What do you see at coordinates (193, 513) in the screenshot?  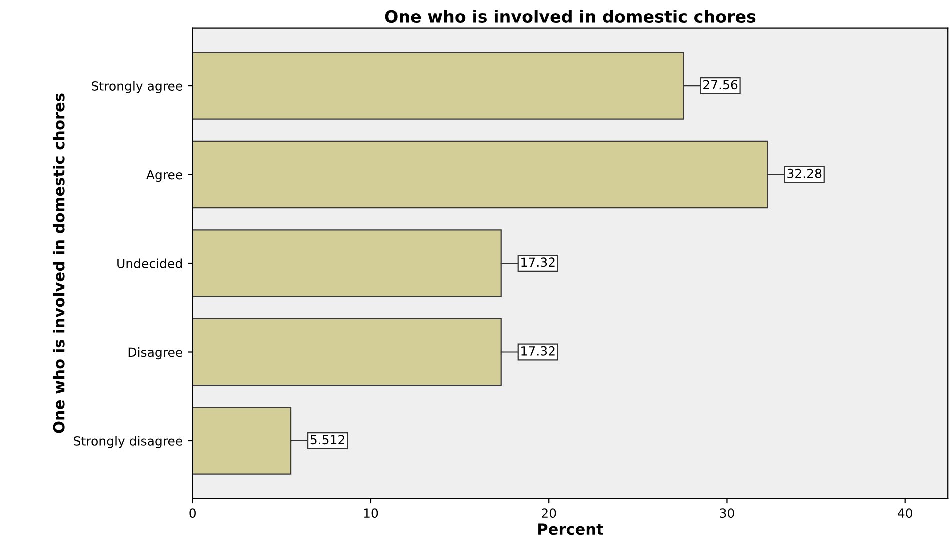 I see `x-tick-label: 0` at bounding box center [193, 513].